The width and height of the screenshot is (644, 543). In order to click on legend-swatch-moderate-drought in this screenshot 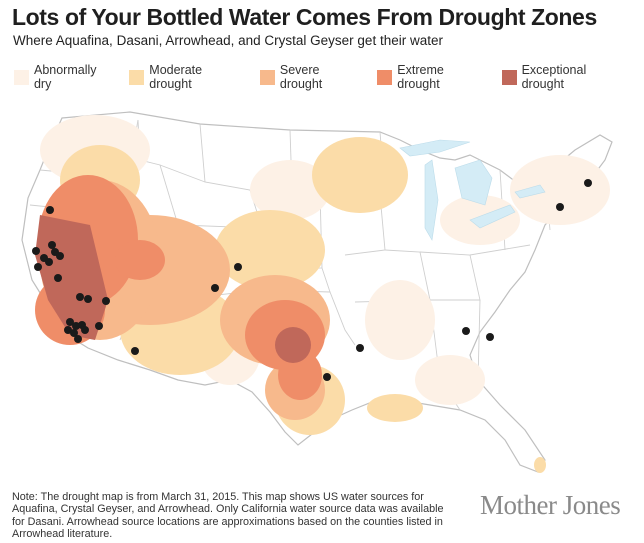, I will do `click(137, 77)`.